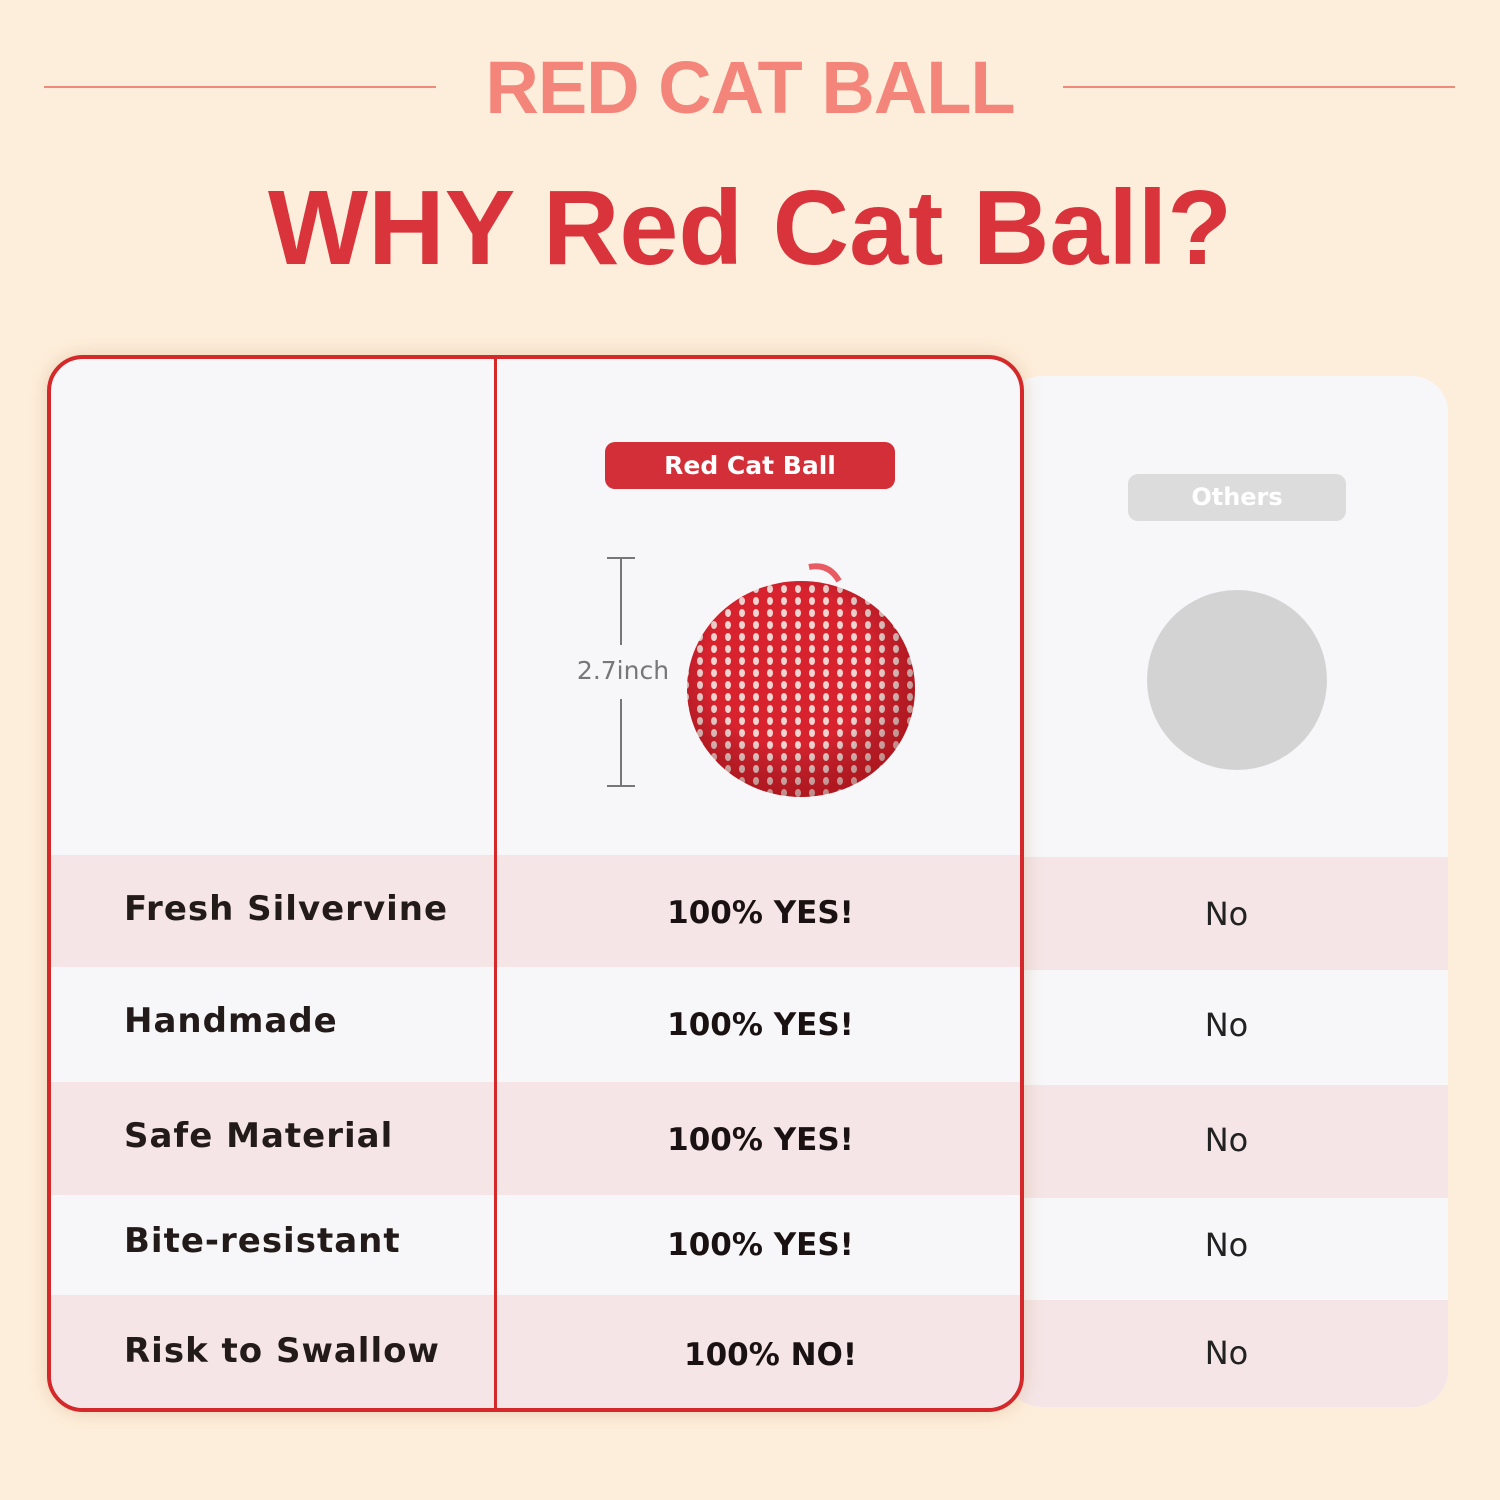 The image size is (1500, 1500). What do you see at coordinates (535, 1138) in the screenshot?
I see `feature-row: Safe Material 100% YES!` at bounding box center [535, 1138].